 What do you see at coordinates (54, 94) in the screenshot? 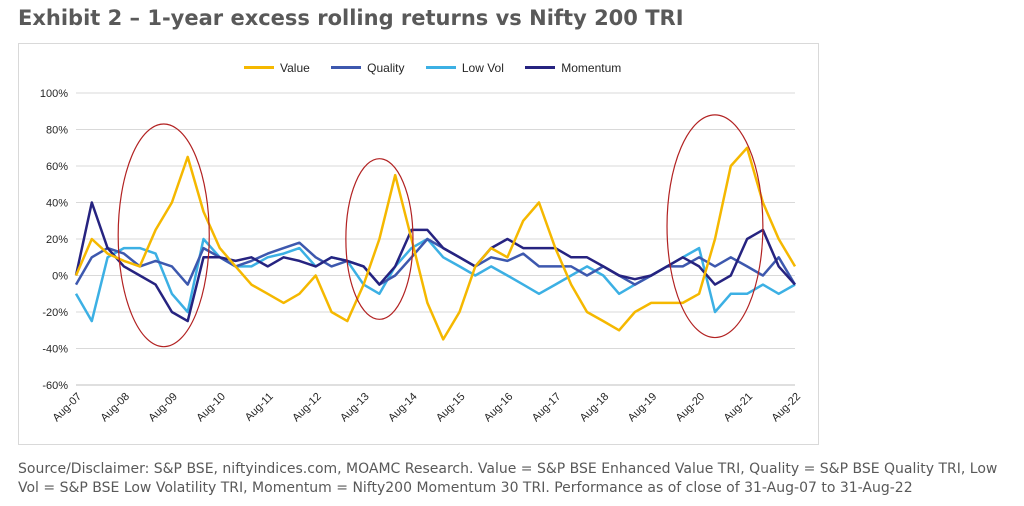
I see `y-tick-label: 100%` at bounding box center [54, 94].